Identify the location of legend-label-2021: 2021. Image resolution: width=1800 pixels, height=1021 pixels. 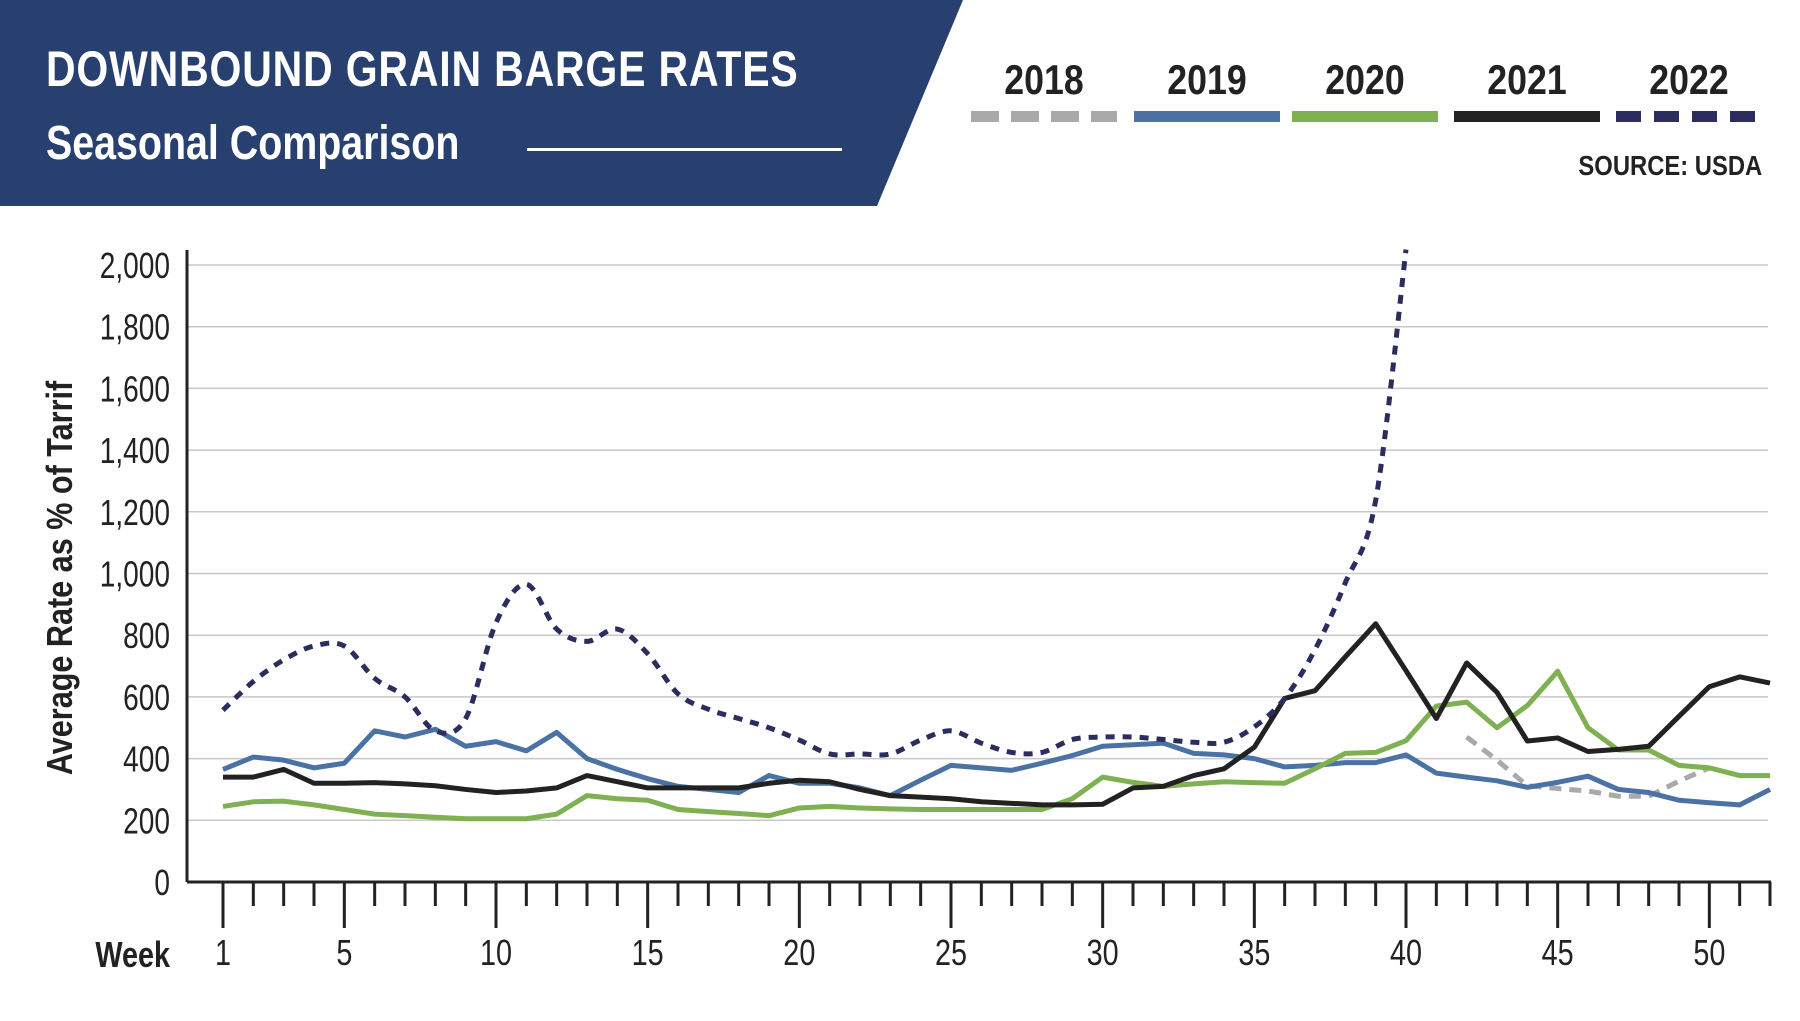
(1527, 79).